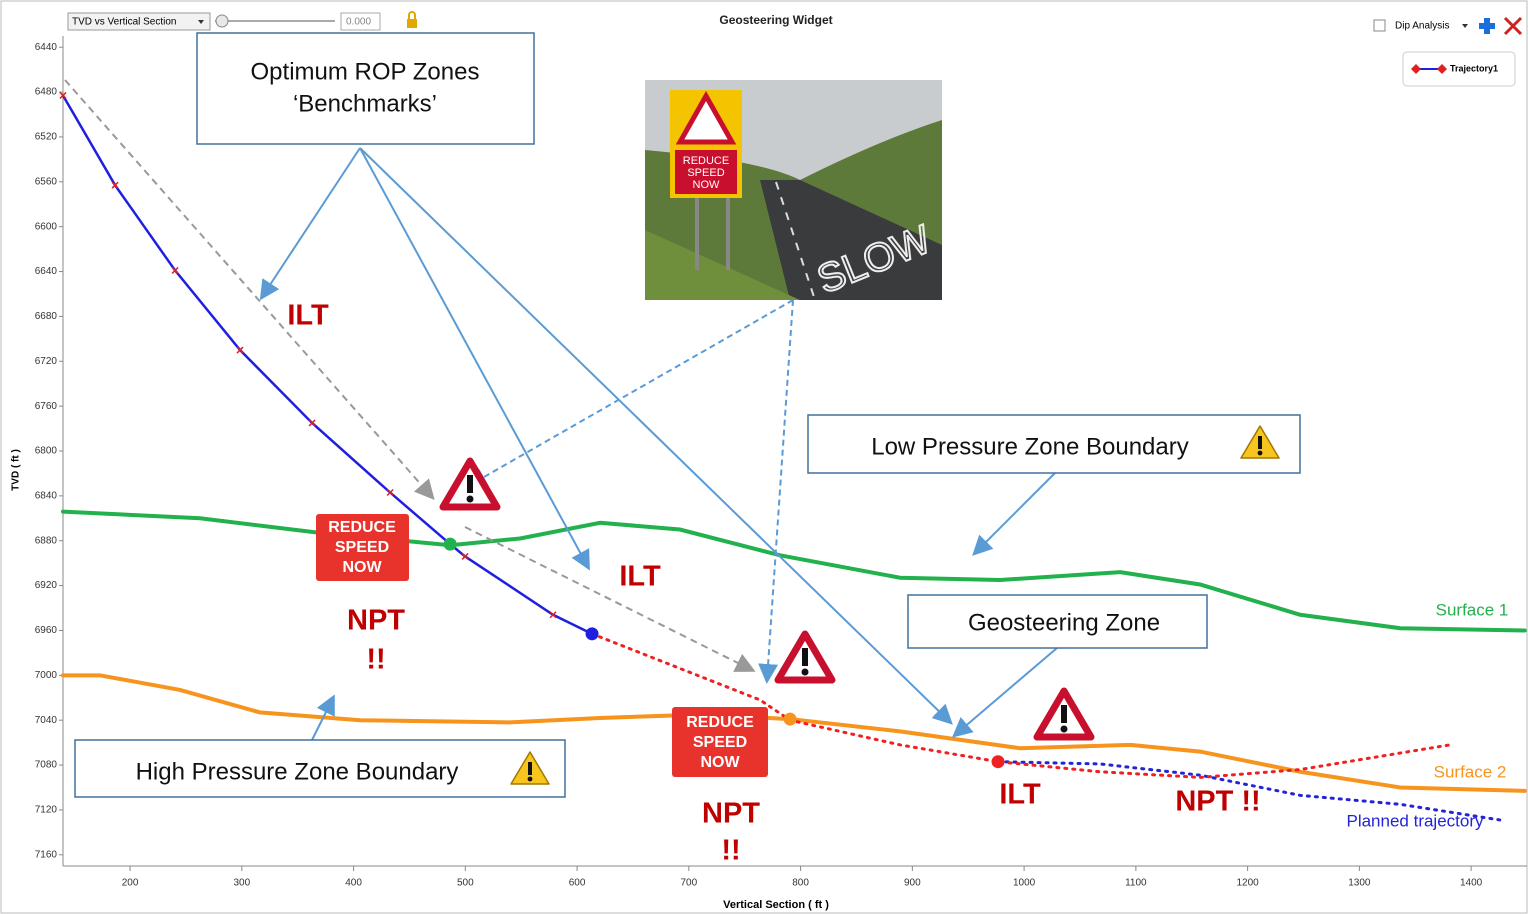 Image resolution: width=1528 pixels, height=914 pixels. What do you see at coordinates (46, 496) in the screenshot?
I see `y-tick-label: 6840` at bounding box center [46, 496].